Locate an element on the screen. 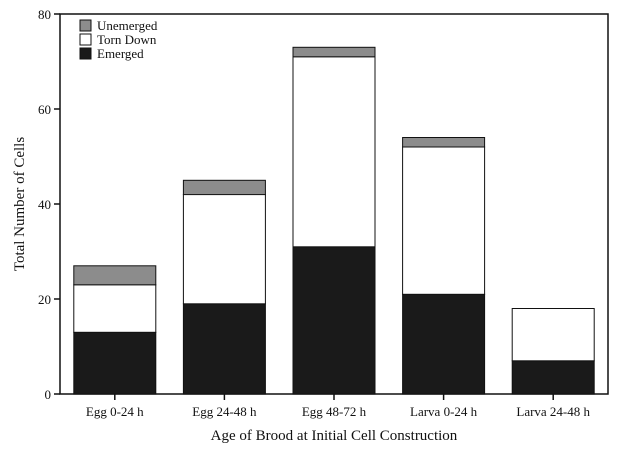  y-tick-label: 80 is located at coordinates (44, 14).